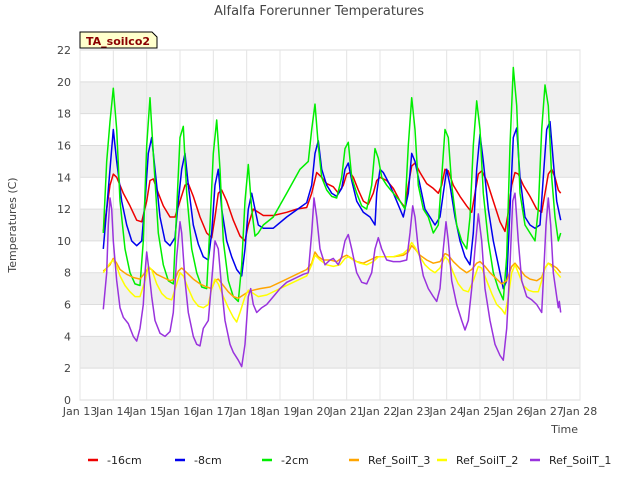 The image size is (640, 480). What do you see at coordinates (579, 411) in the screenshot?
I see `x-tick-label: Jan 28` at bounding box center [579, 411].